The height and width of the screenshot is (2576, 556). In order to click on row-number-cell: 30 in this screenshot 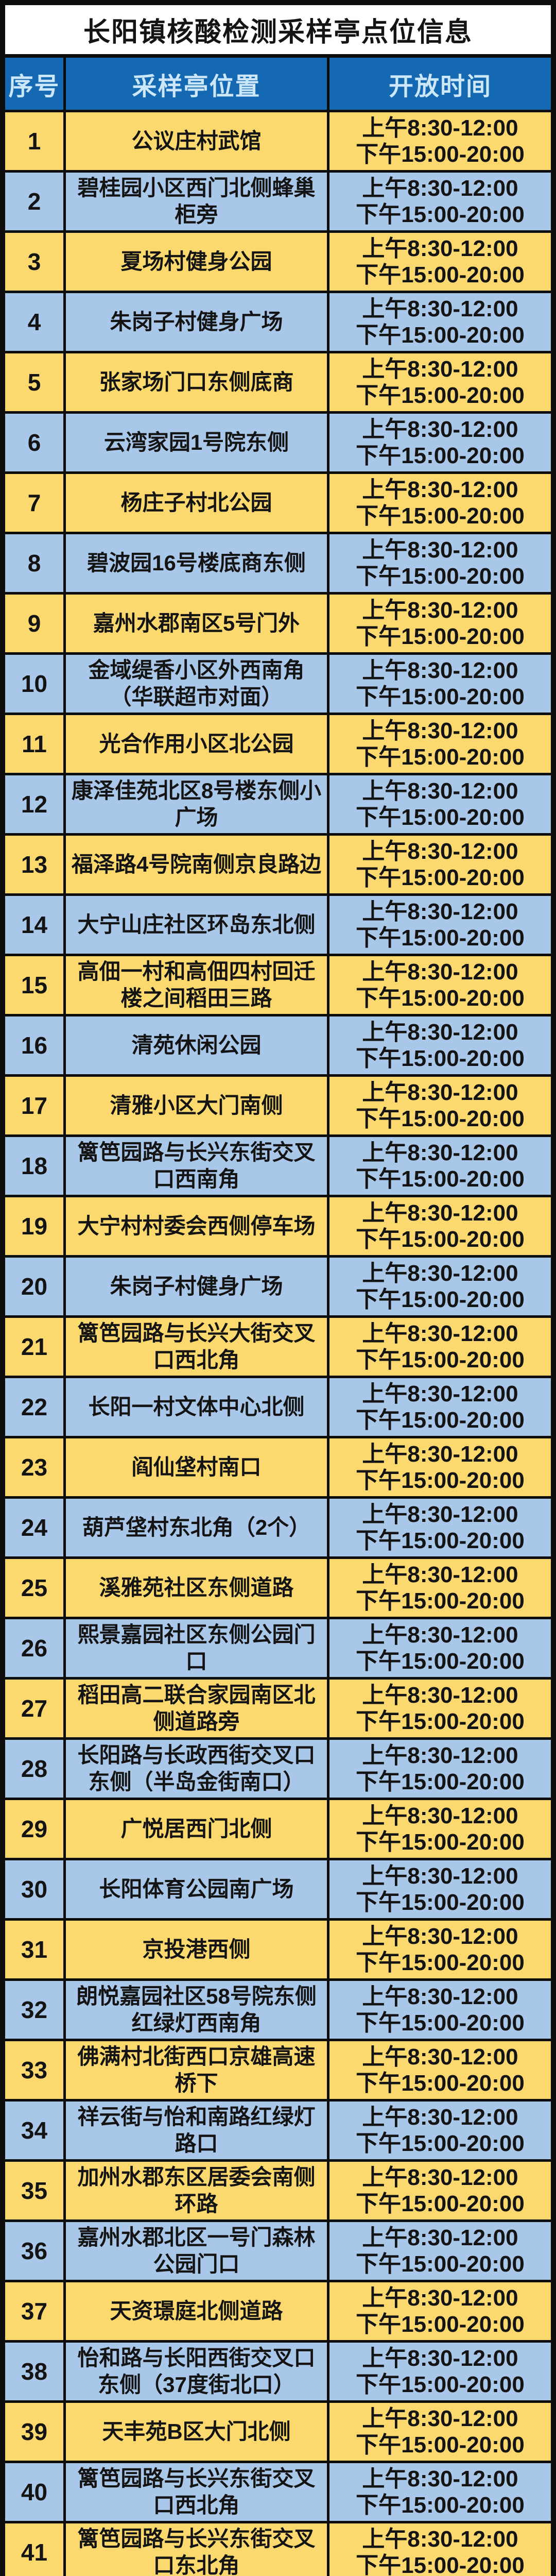, I will do `click(35, 1889)`.